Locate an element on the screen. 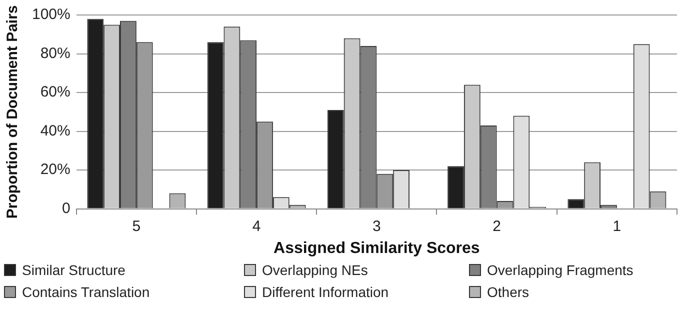 The width and height of the screenshot is (685, 323). legend-label: Overlapping Fragments is located at coordinates (560, 270).